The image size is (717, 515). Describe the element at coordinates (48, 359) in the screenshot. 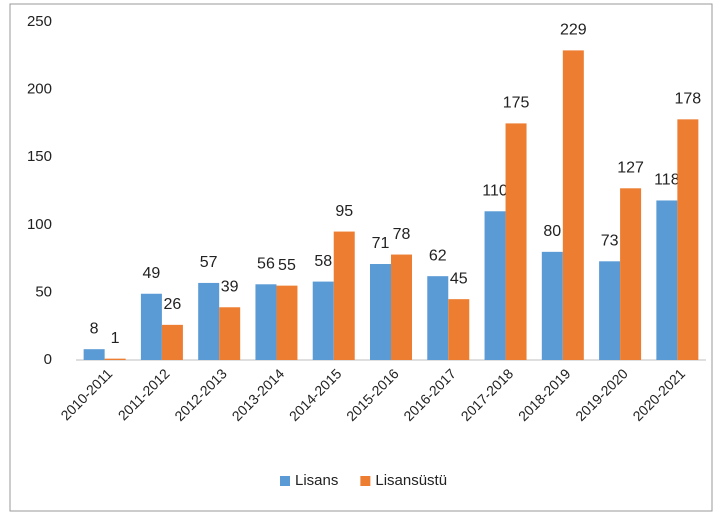

I see `y-tick-label: 0` at that location.